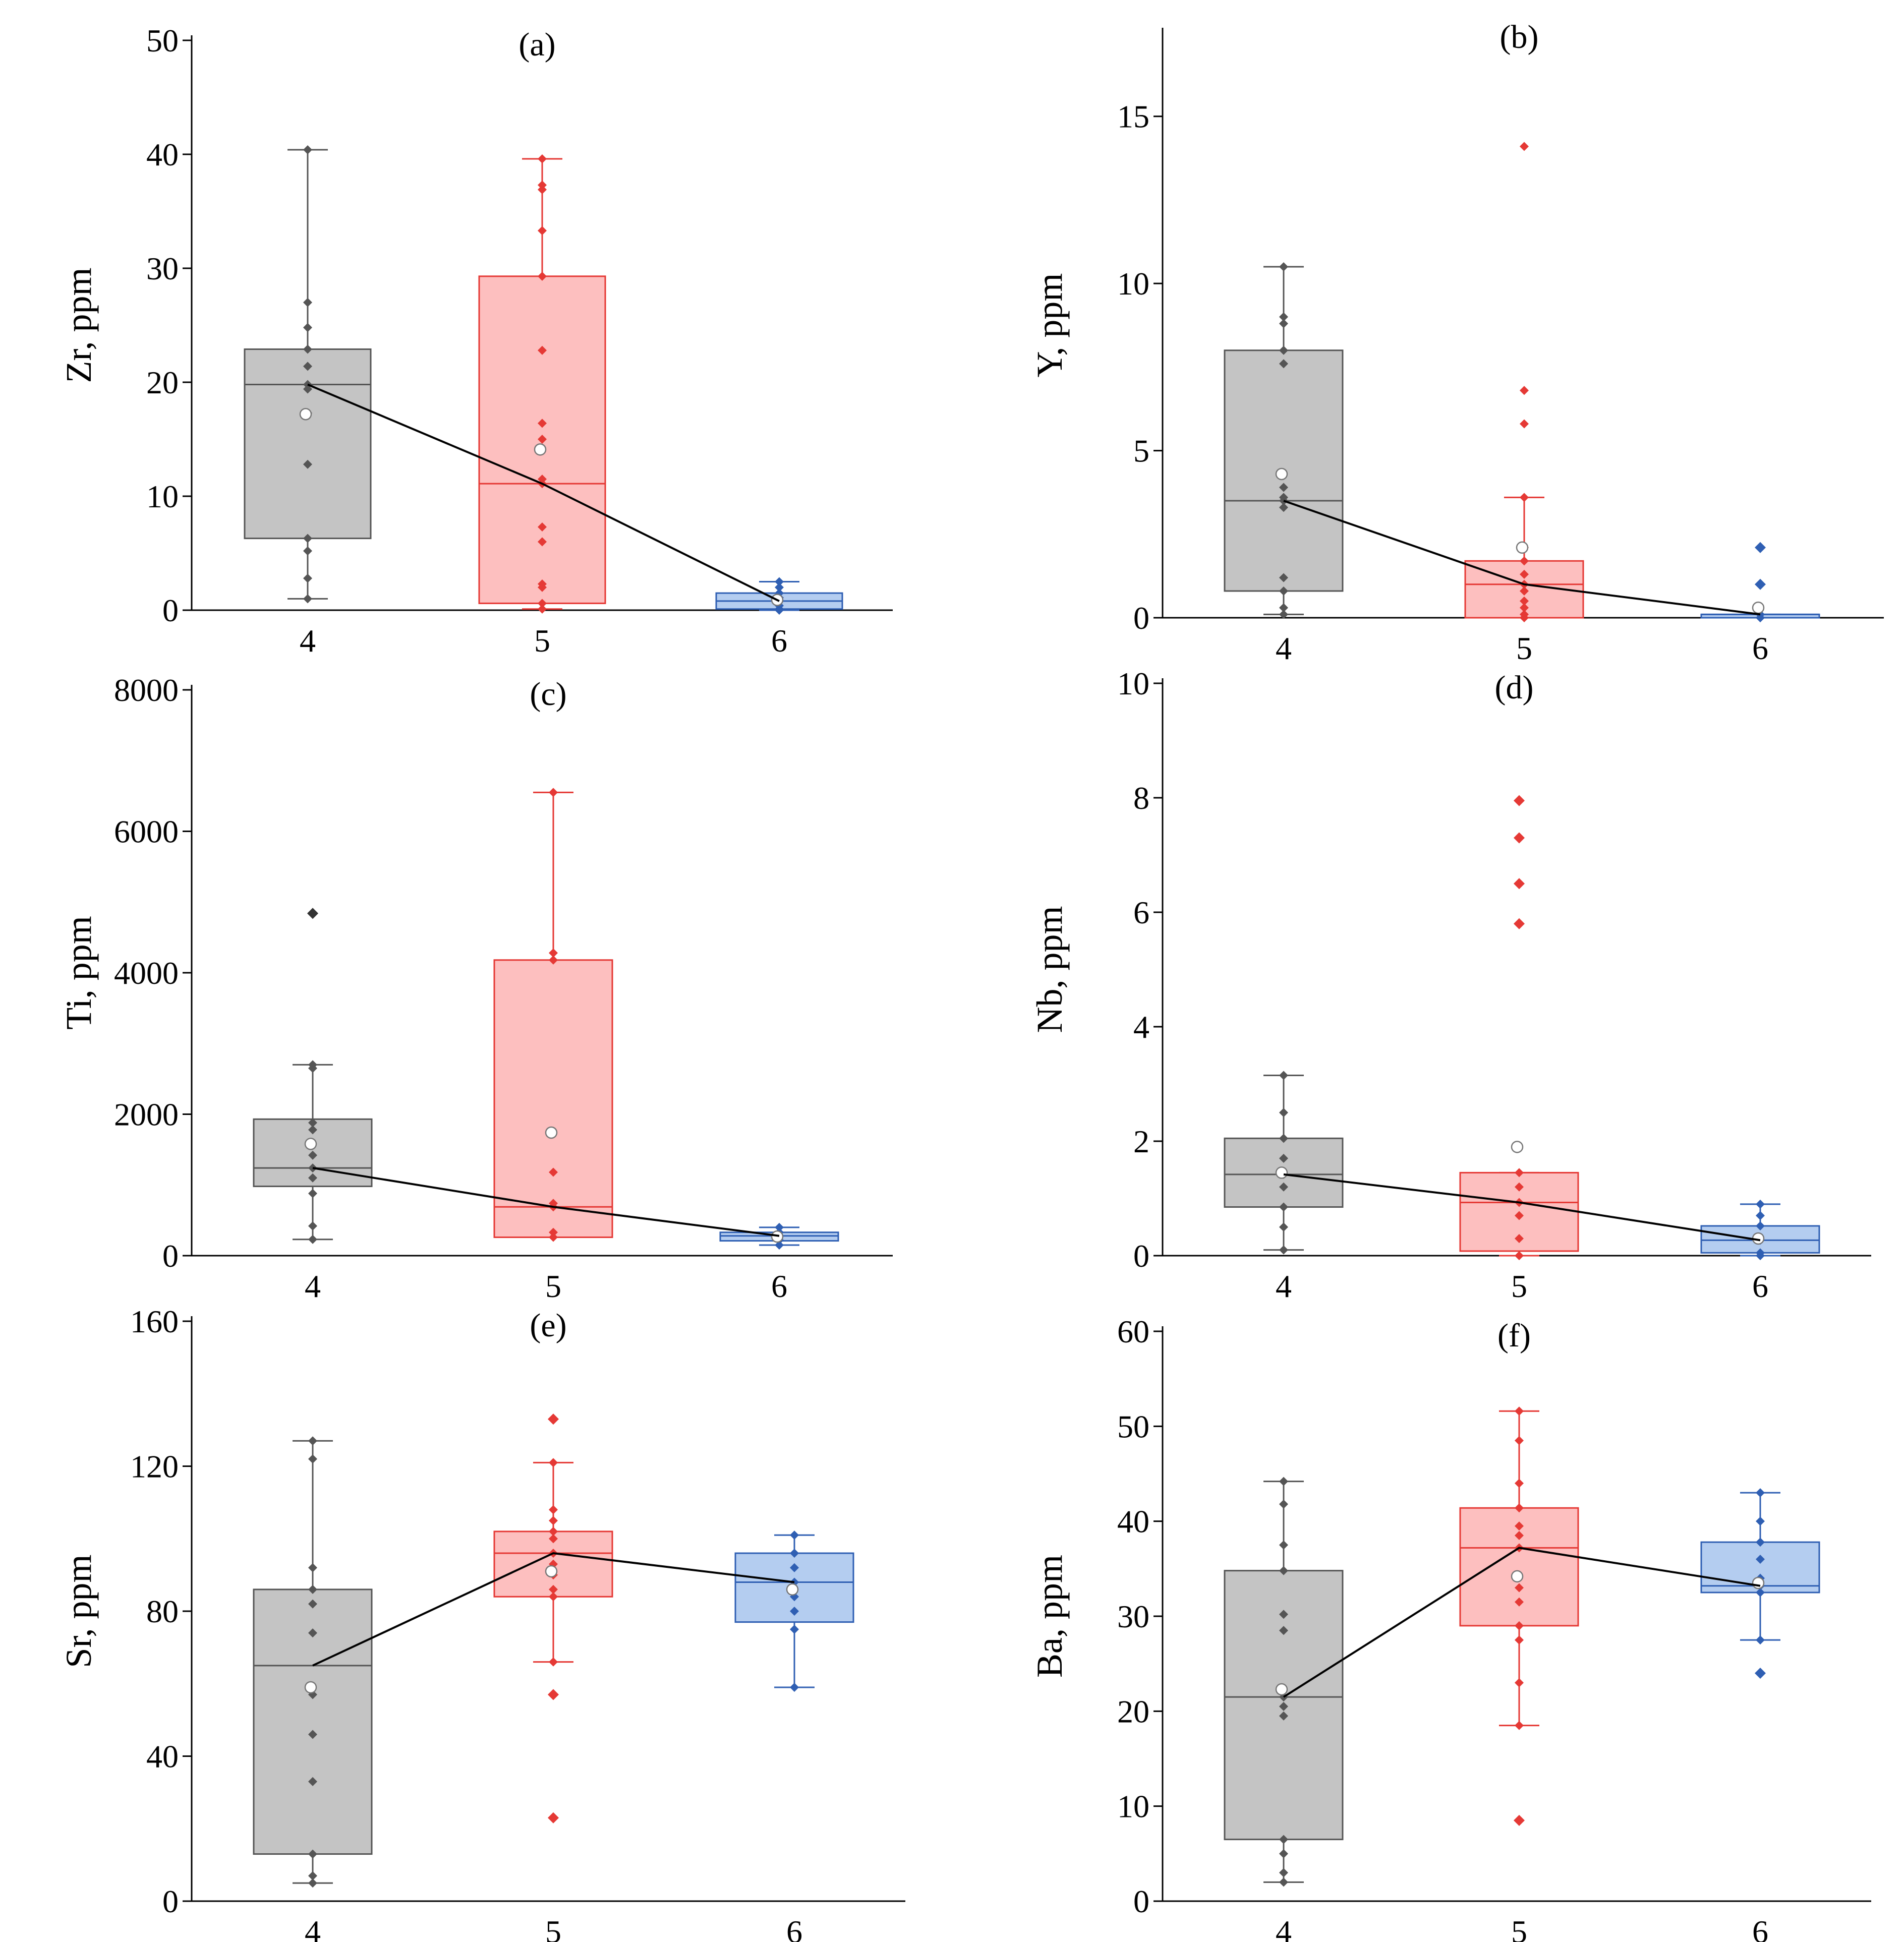 This screenshot has width=1904, height=1942. Describe the element at coordinates (1133, 1807) in the screenshot. I see `y-tick-label: 10` at that location.